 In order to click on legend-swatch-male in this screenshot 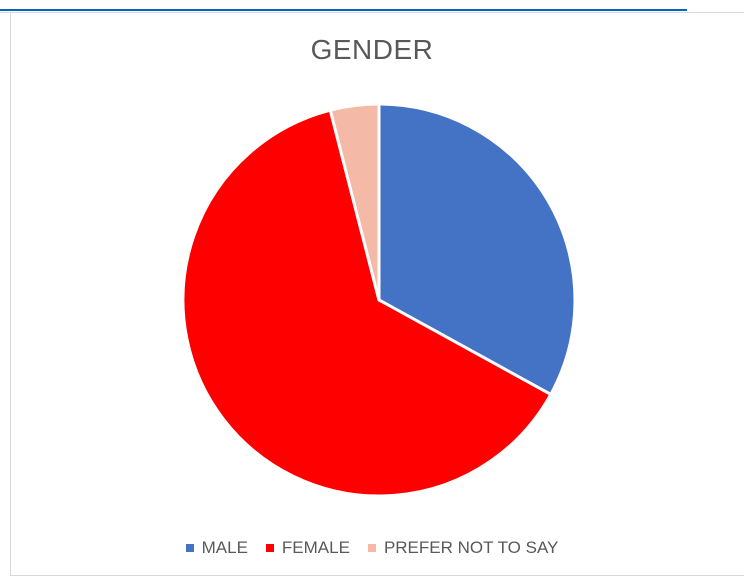, I will do `click(189, 548)`.